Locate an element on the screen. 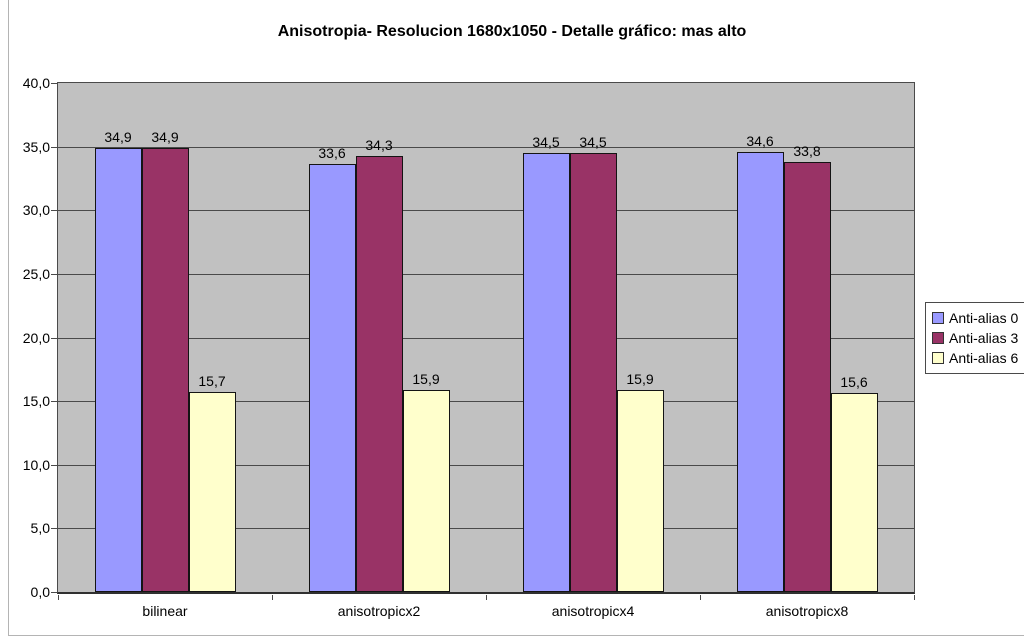 This screenshot has height=640, width=1024. legend-item: Anti-alias 6 is located at coordinates (975, 358).